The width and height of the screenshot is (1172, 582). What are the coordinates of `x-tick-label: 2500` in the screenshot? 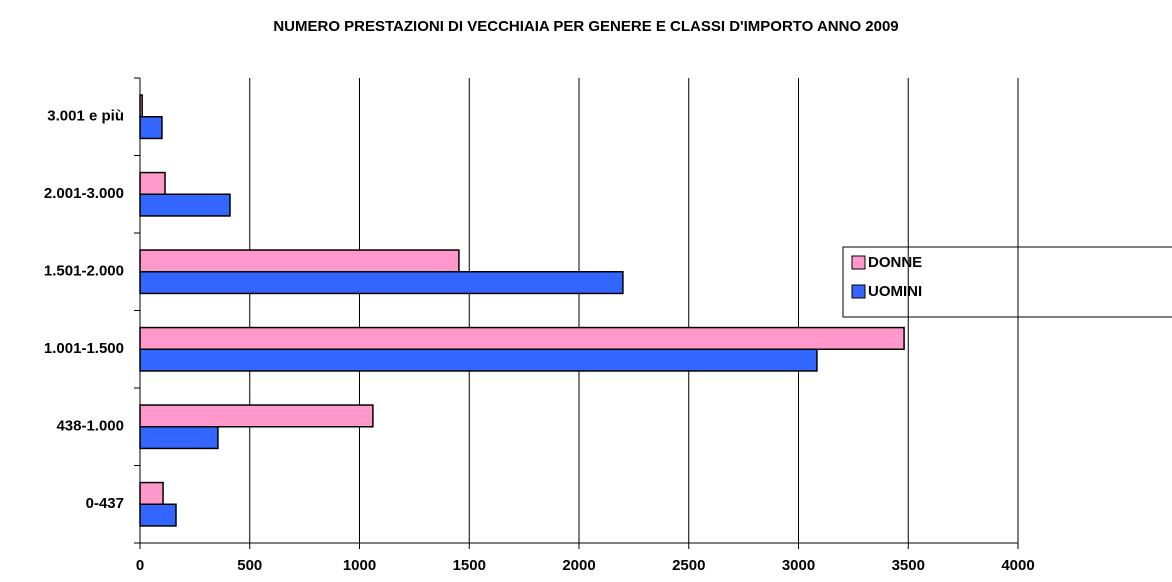 It's located at (688, 565).